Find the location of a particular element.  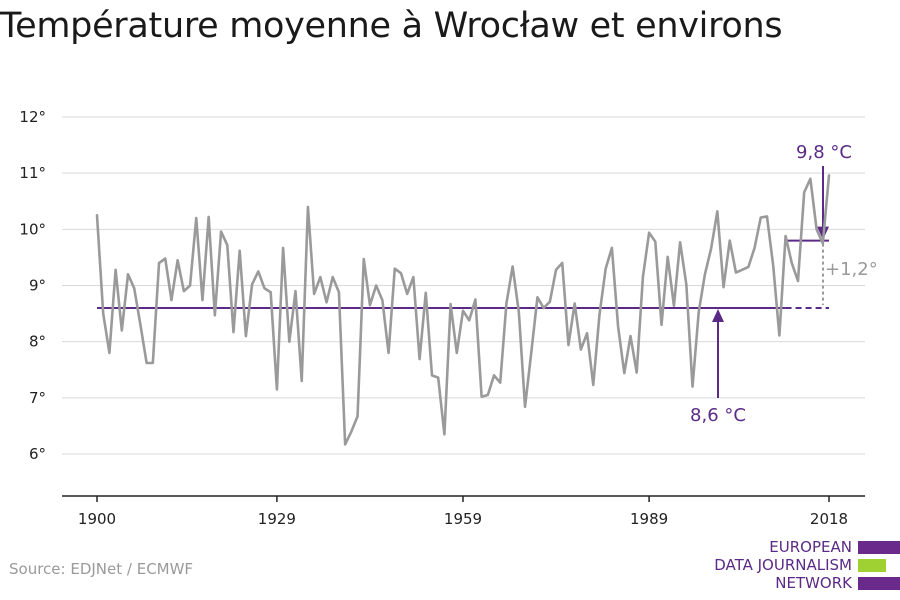

difference-label: +1,2° is located at coordinates (851, 269).